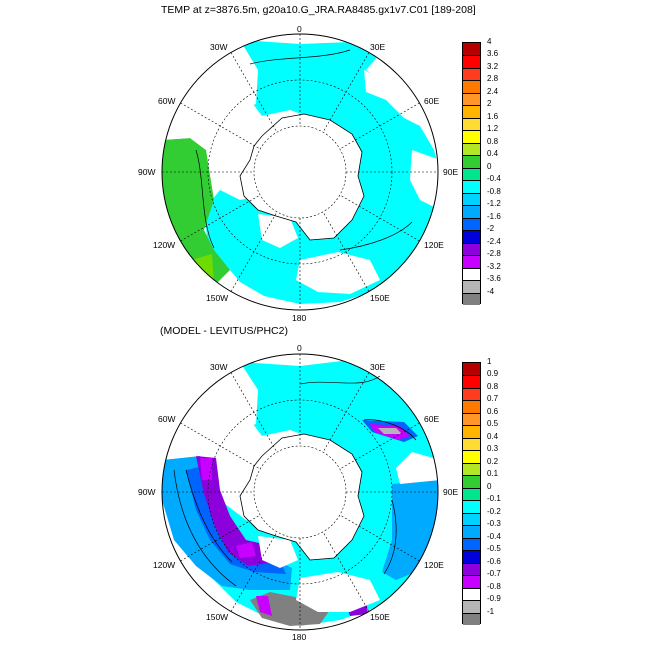  Describe the element at coordinates (494, 279) in the screenshot. I see `colorbar-tick-label: -3.6` at that location.